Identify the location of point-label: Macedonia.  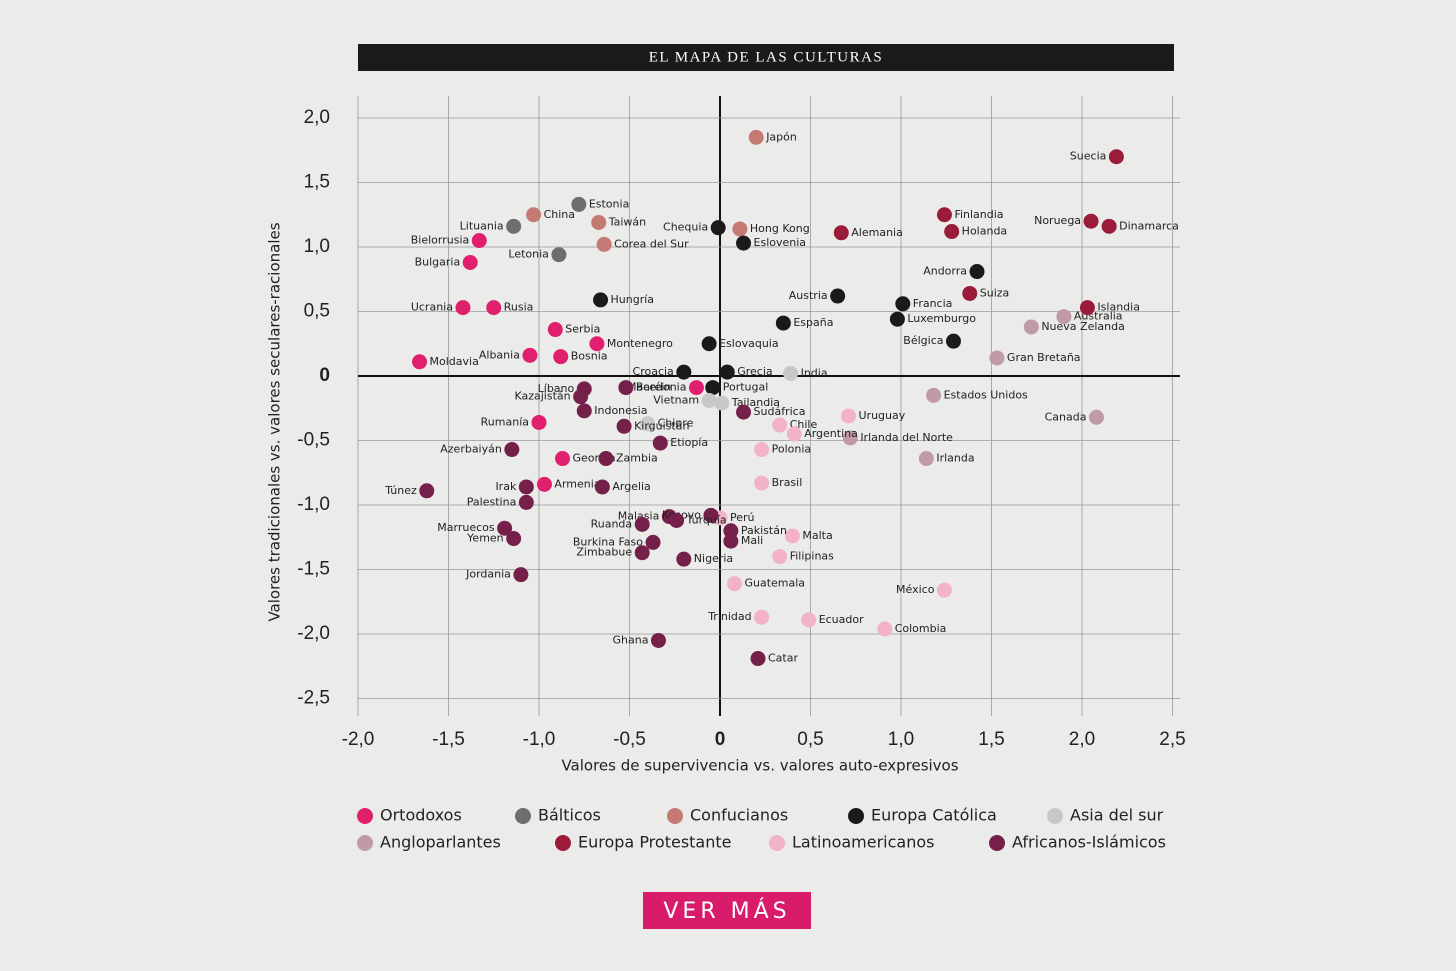
(657, 387).